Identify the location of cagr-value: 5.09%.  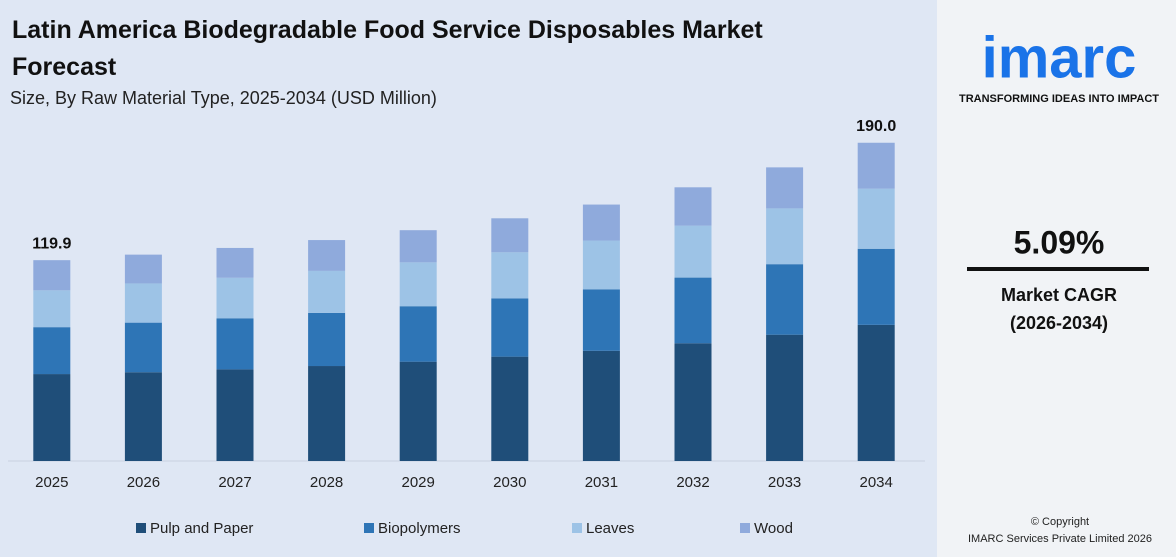
(1059, 242).